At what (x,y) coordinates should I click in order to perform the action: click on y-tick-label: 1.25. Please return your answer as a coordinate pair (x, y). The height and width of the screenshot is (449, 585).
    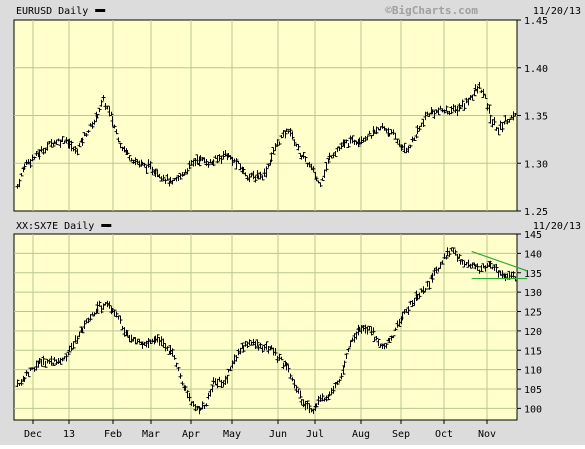
    Looking at the image, I should click on (536, 212).